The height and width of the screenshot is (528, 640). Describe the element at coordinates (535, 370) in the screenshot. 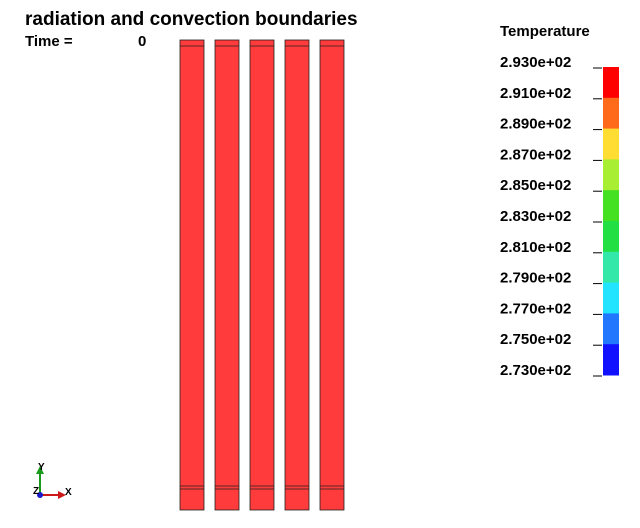

I see `legend-label: 2.730e+02` at that location.